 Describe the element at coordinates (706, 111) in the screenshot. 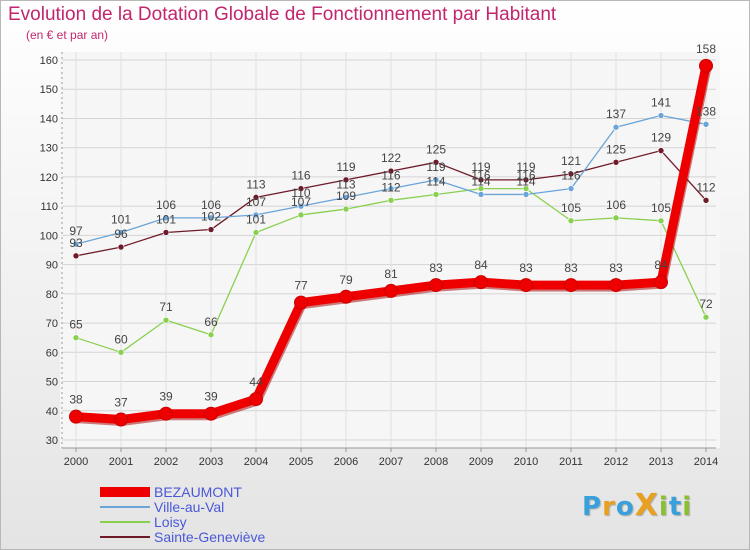

I see `data-label-ville-au-val: 138` at that location.